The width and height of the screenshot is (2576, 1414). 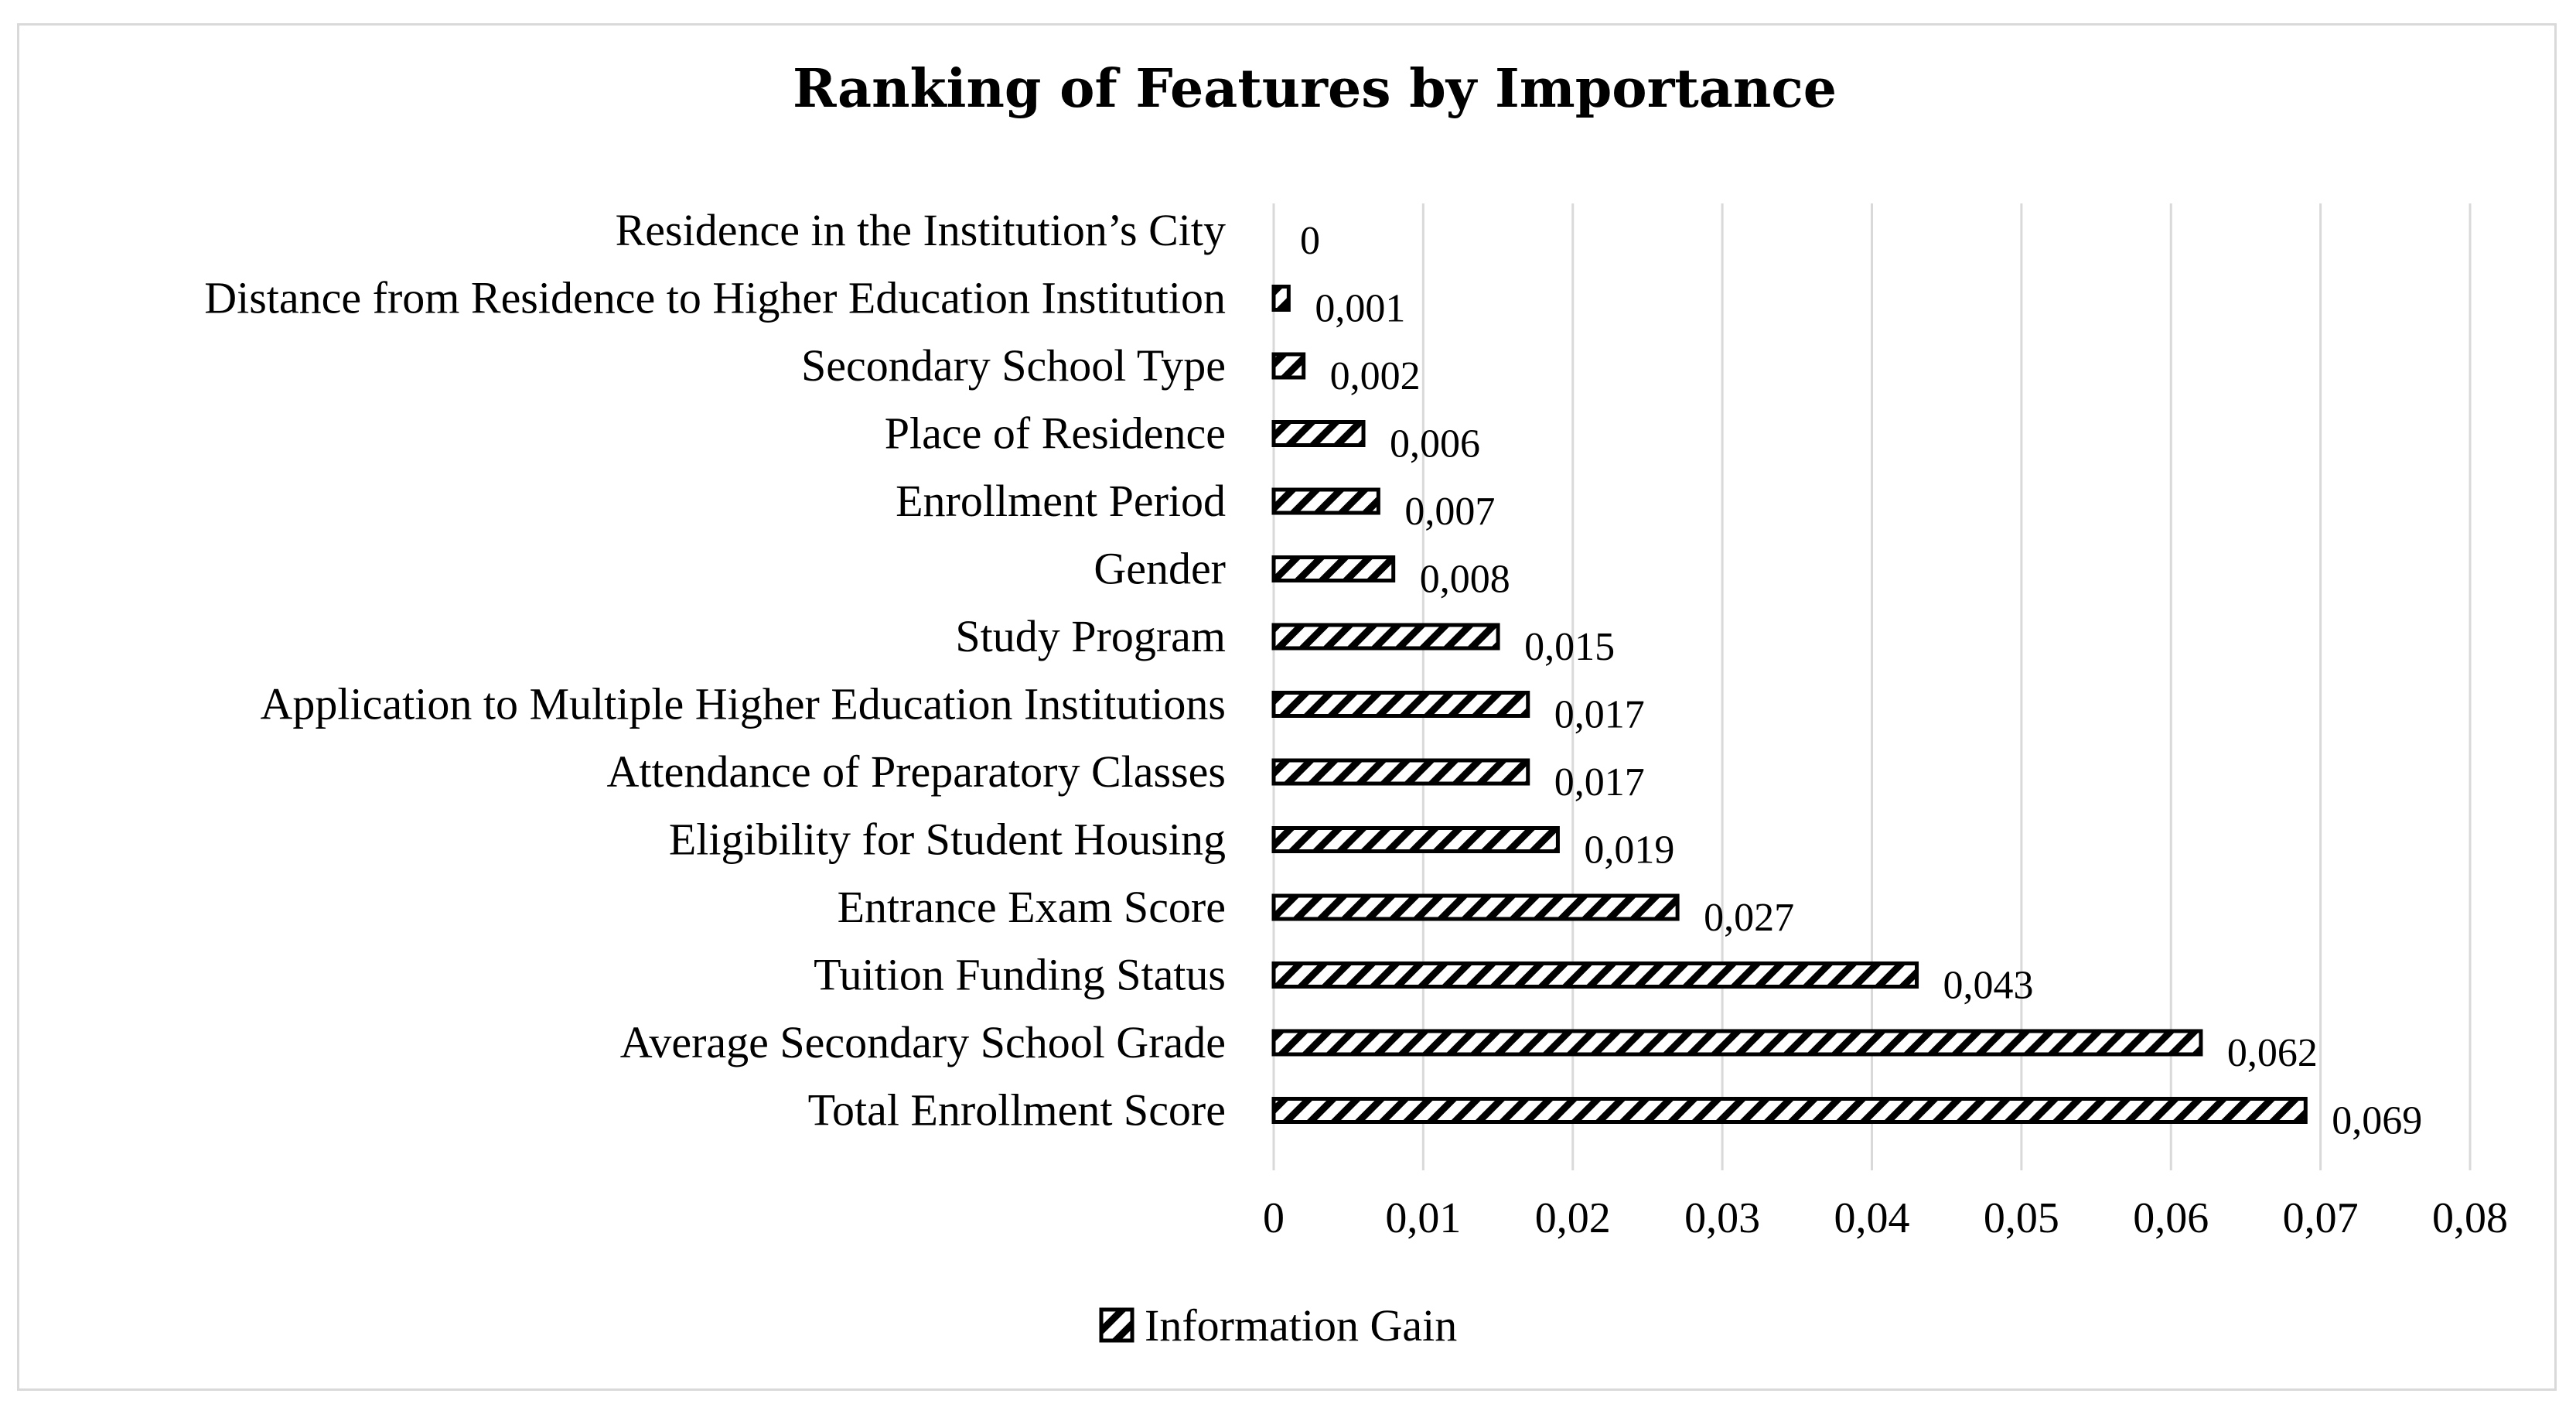 What do you see at coordinates (2377, 1121) in the screenshot?
I see `data-label: 0,069` at bounding box center [2377, 1121].